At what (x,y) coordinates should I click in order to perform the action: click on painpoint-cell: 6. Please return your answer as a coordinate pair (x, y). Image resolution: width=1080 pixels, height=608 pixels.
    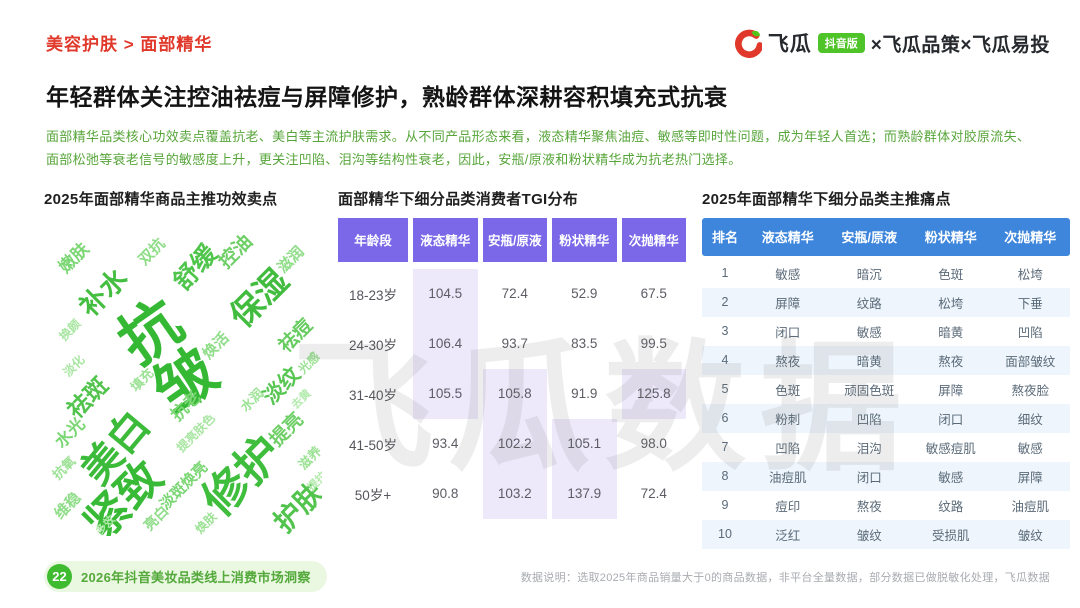
    Looking at the image, I should click on (725, 418).